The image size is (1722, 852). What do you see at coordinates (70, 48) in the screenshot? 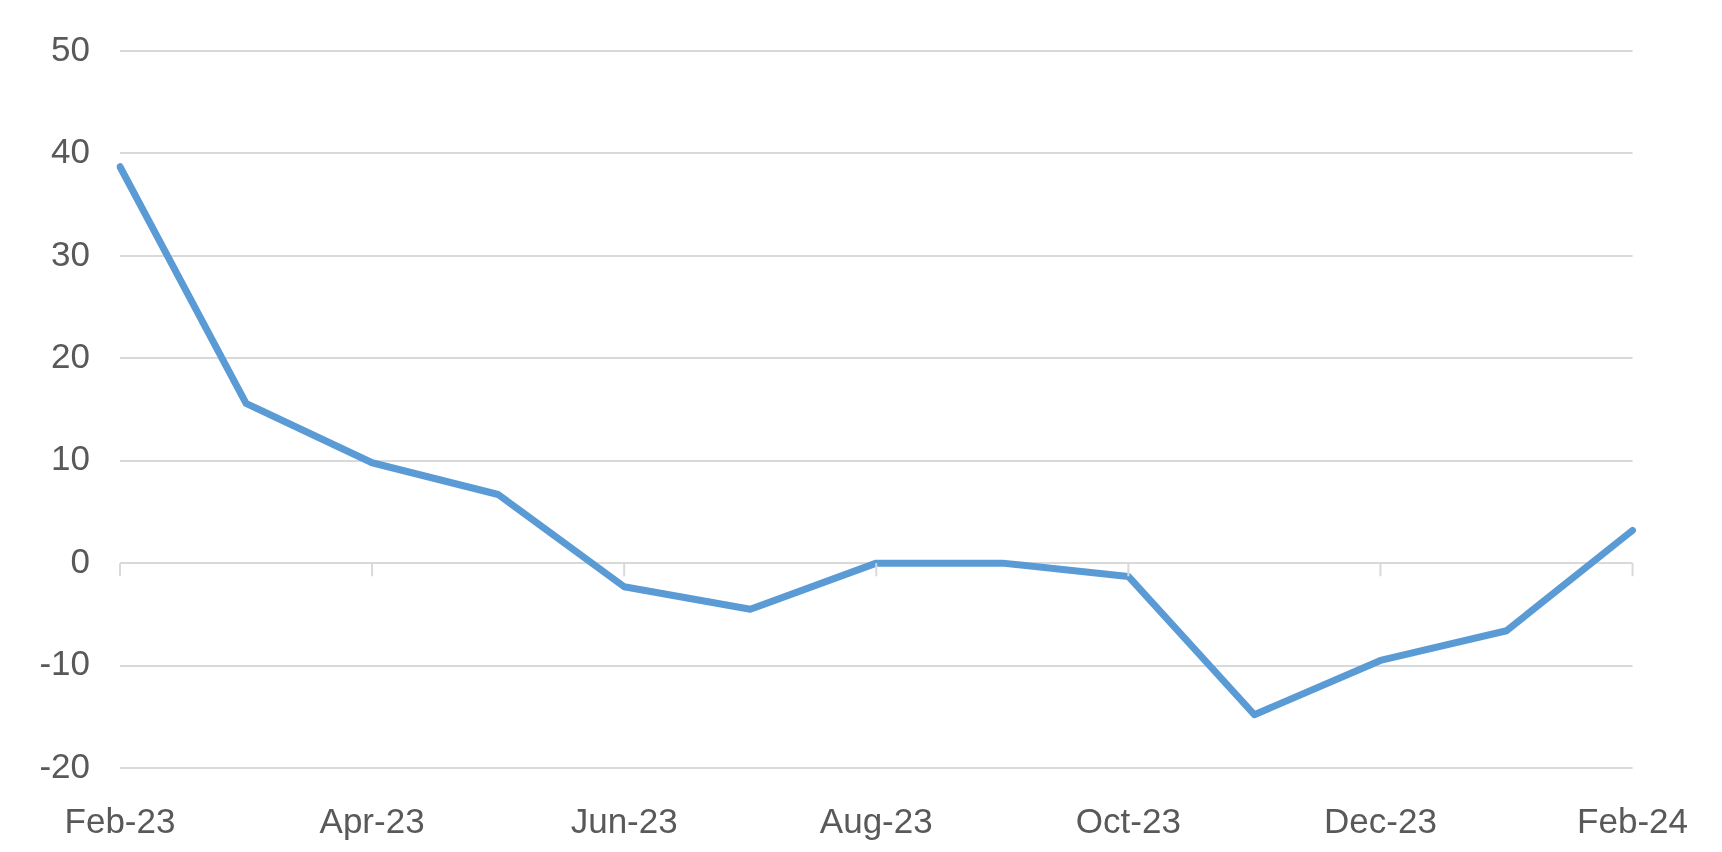
I see `y-tick-label: 50` at bounding box center [70, 48].